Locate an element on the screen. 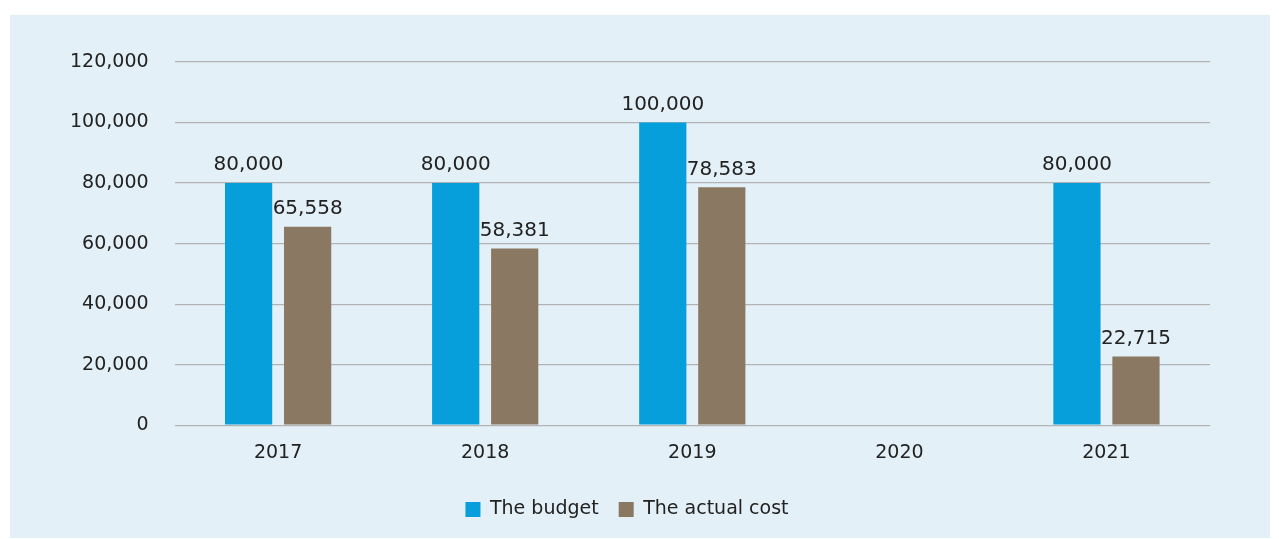 The height and width of the screenshot is (539, 1279). y-tick-label: 20,000 is located at coordinates (115, 362).